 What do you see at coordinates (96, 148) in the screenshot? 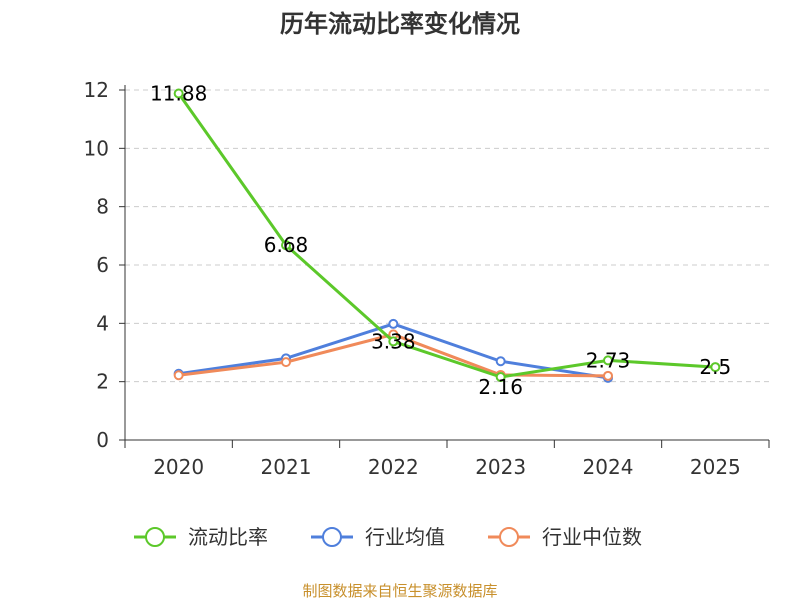
I see `y-tick-label: 10` at bounding box center [96, 148].